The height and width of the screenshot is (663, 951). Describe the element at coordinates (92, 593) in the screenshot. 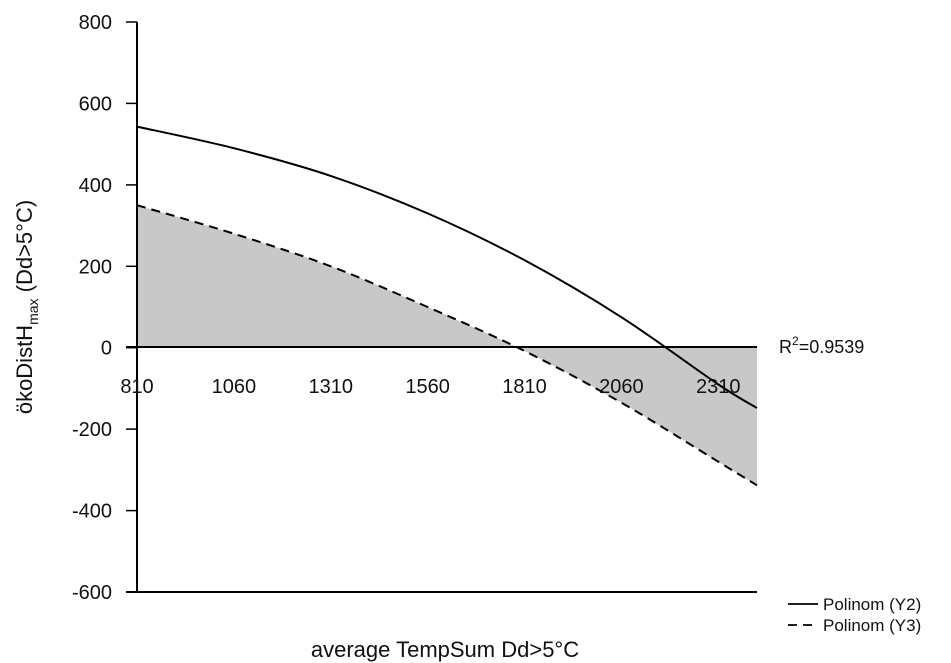

I see `y-tick-label: -600` at that location.